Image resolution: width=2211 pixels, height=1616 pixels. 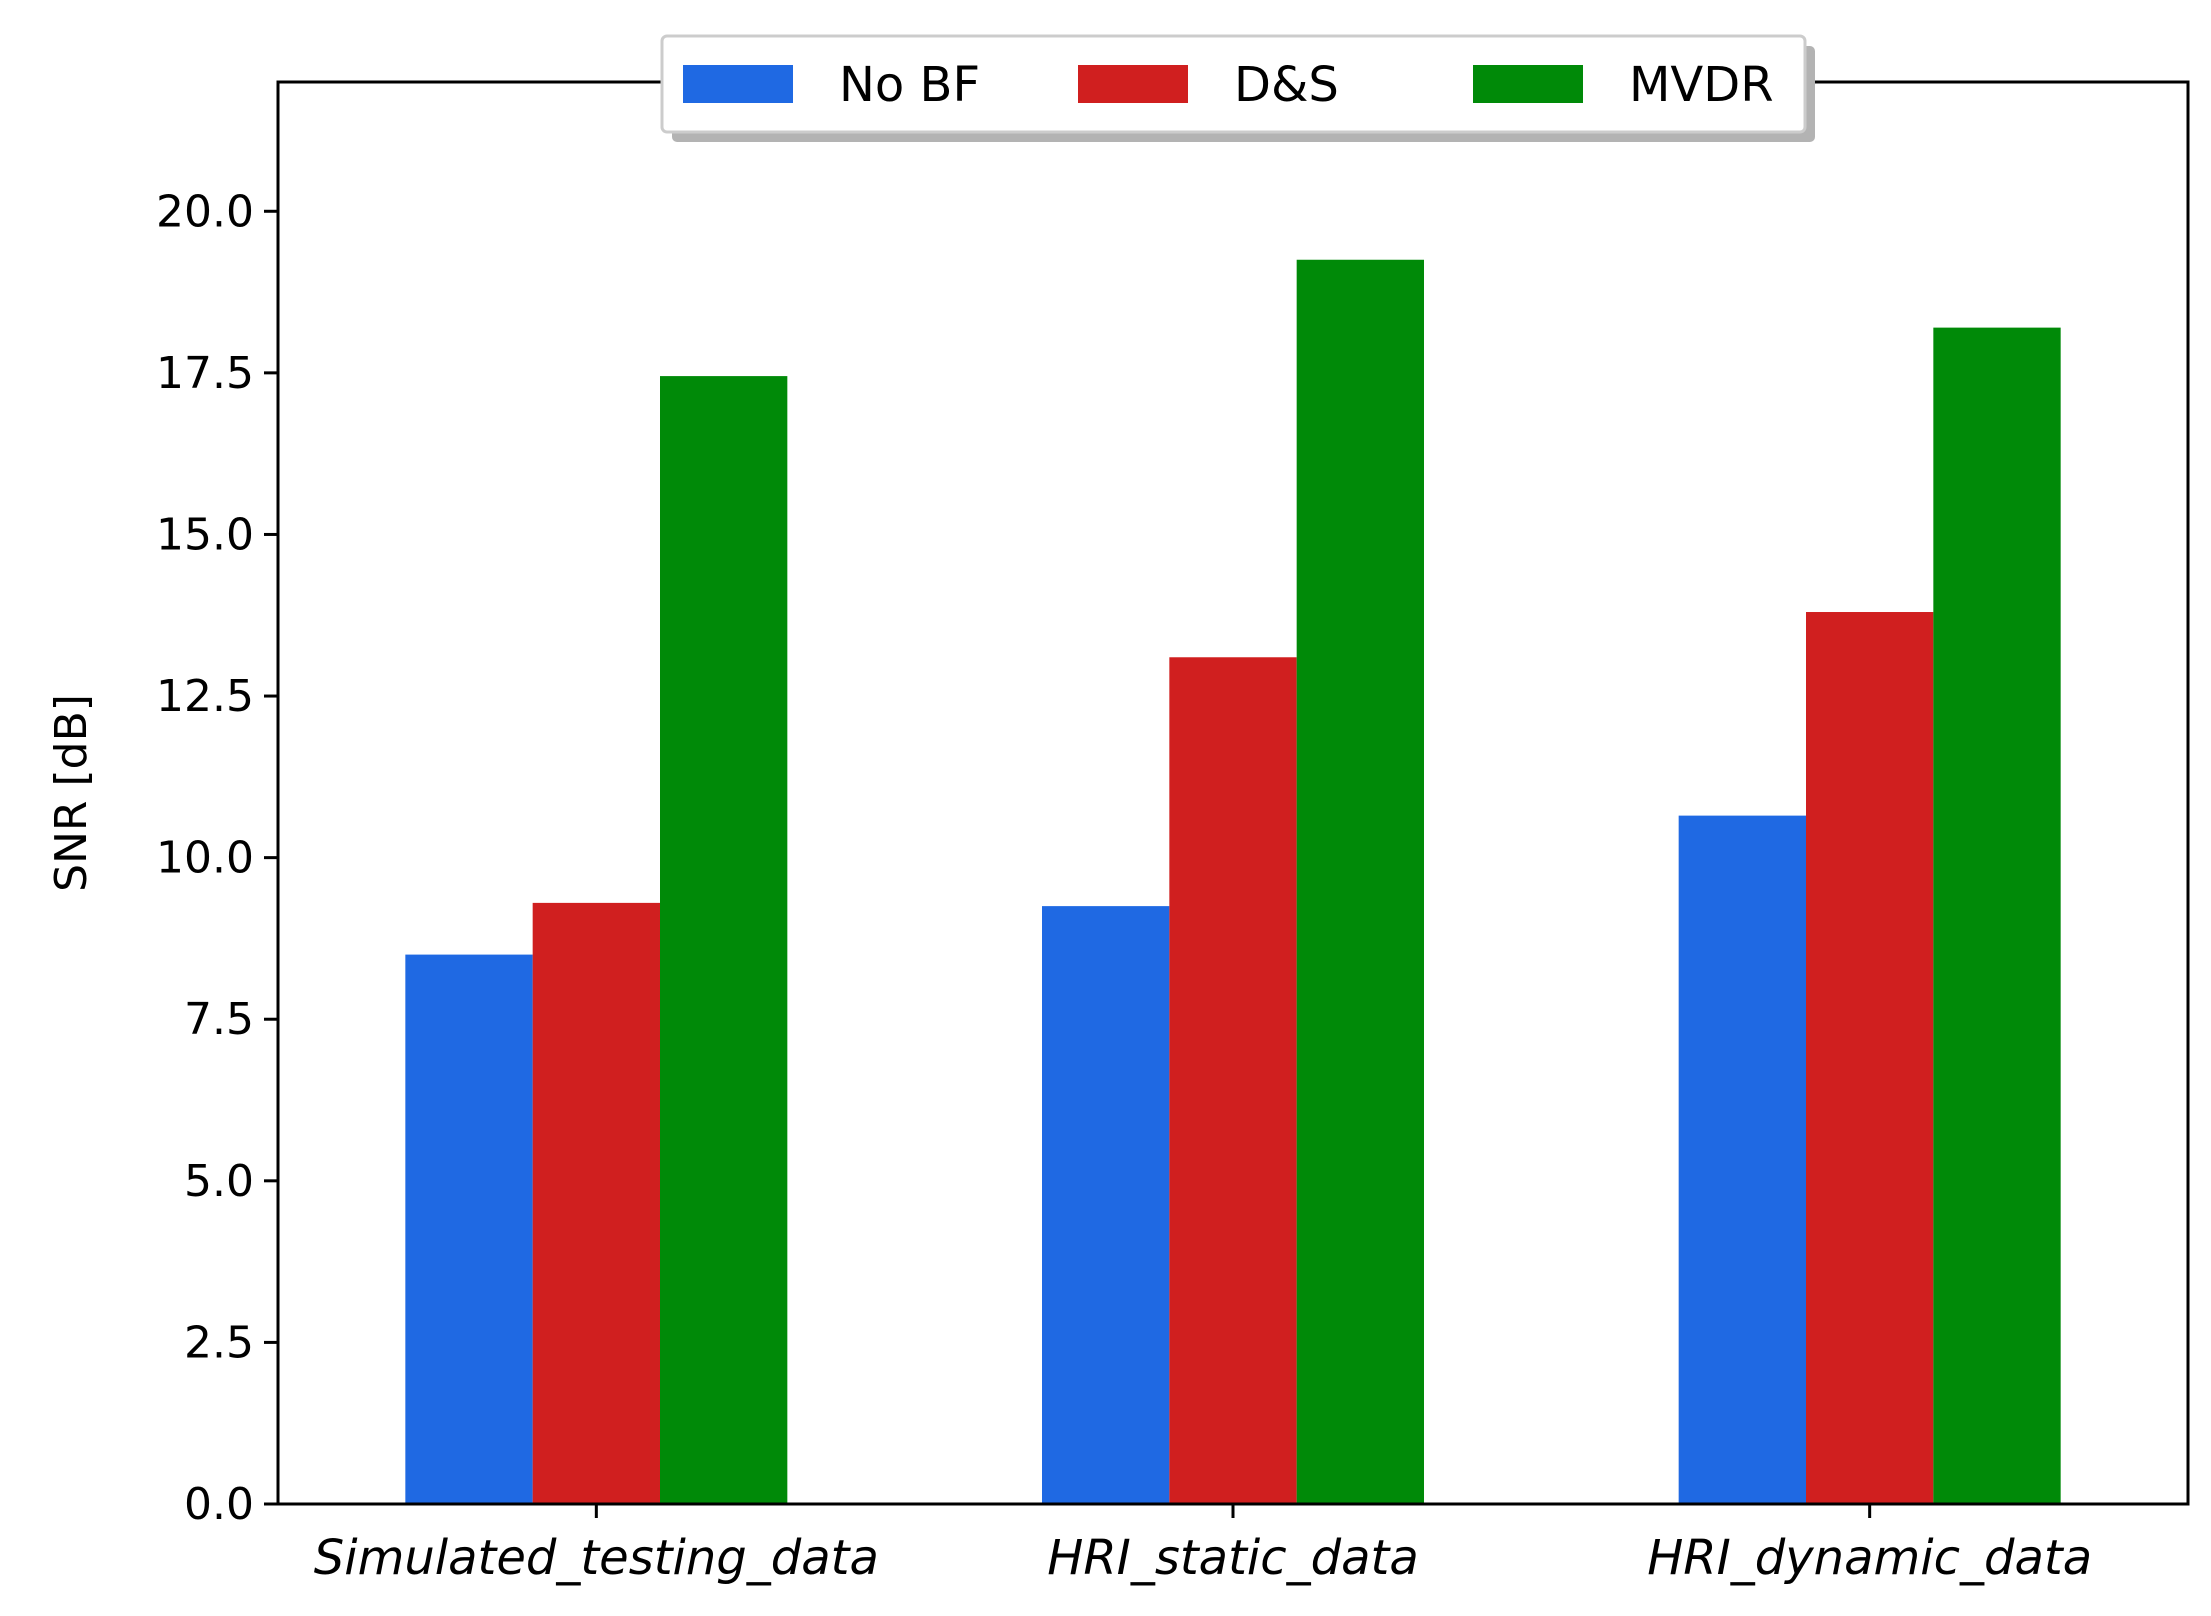 I want to click on y-tick-label: 5.0, so click(x=219, y=1181).